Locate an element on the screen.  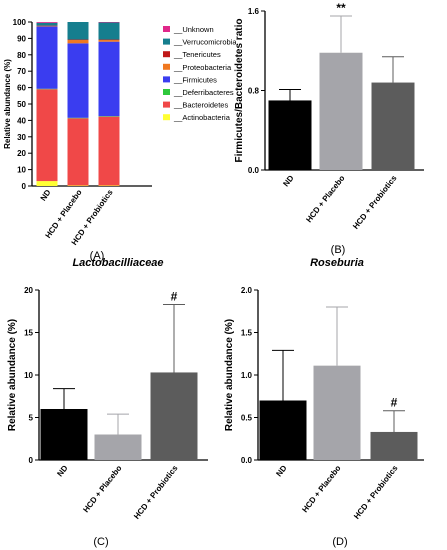
panel-c-y-tick-label: 10 is located at coordinates (28, 375).